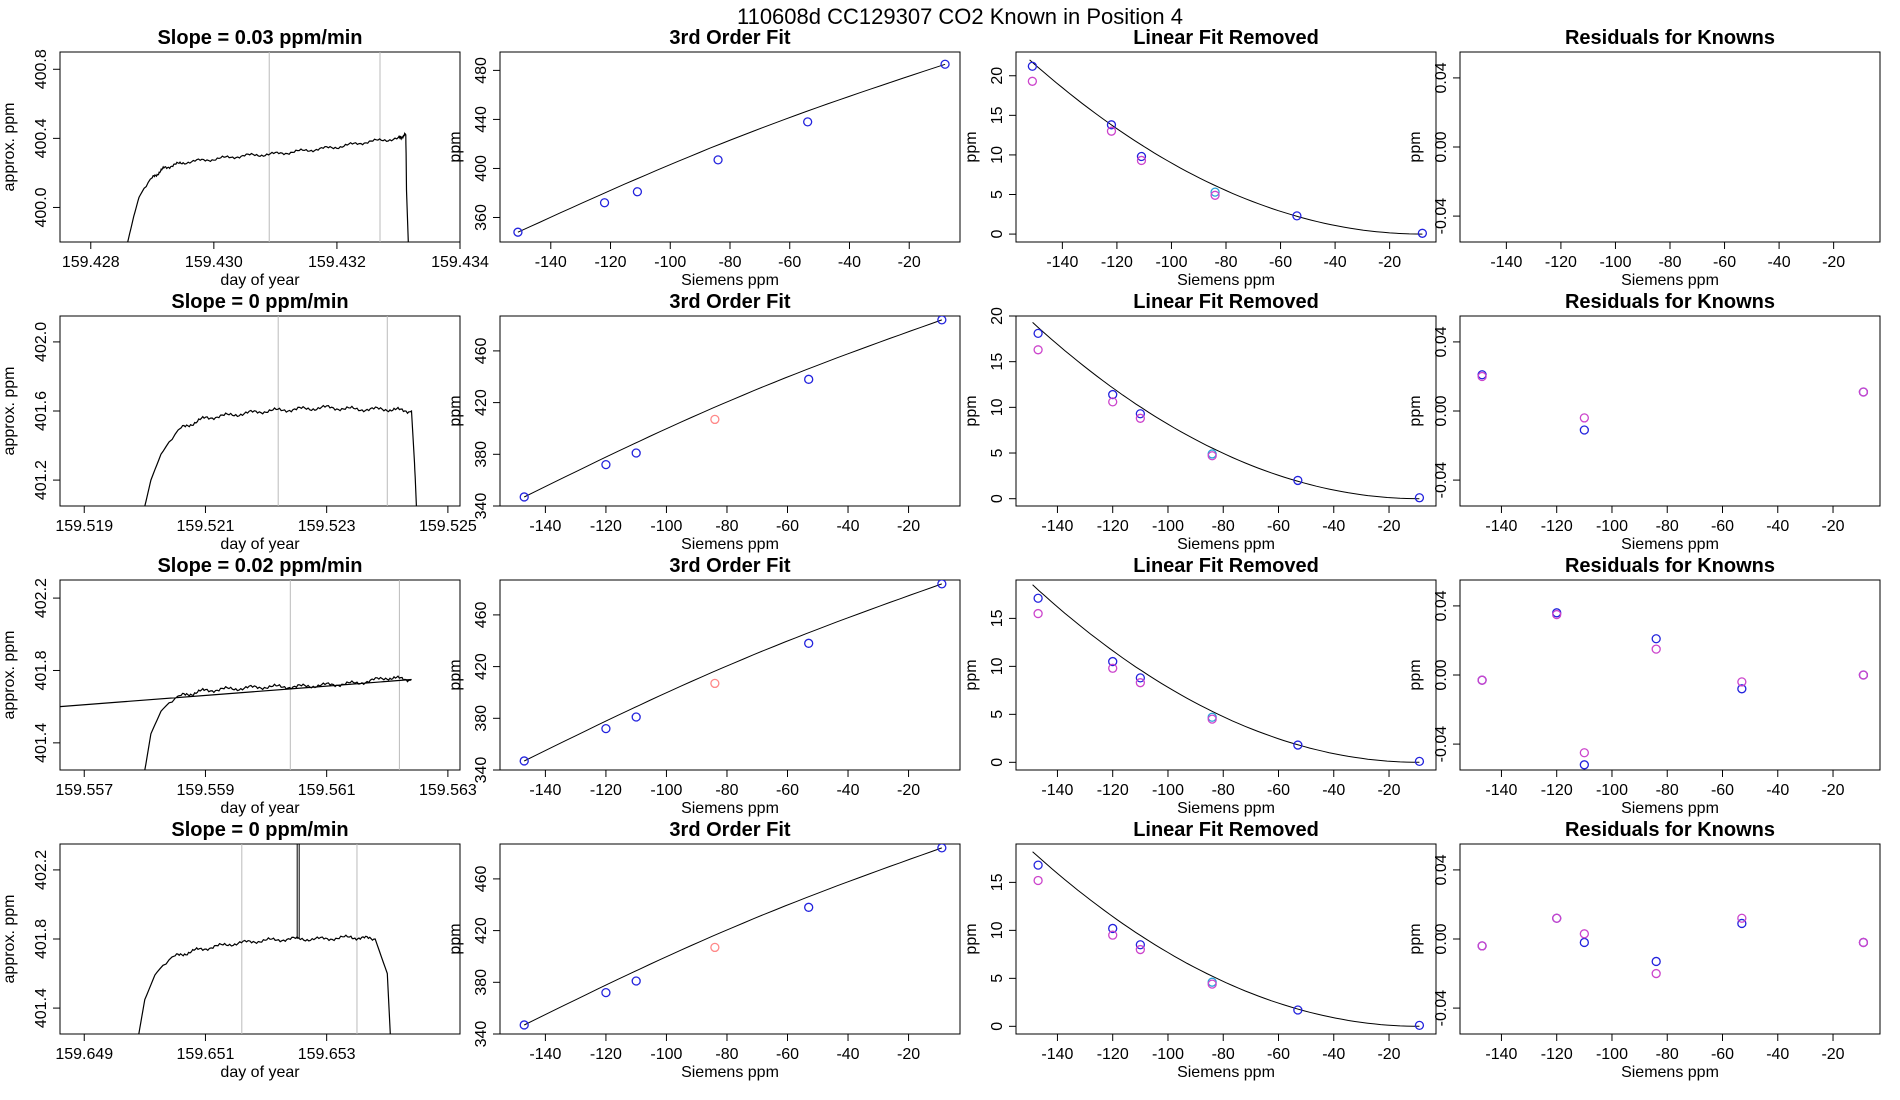 This screenshot has height=1100, width=1900. I want to click on y-tick-label: 0.04, so click(1441, 605).